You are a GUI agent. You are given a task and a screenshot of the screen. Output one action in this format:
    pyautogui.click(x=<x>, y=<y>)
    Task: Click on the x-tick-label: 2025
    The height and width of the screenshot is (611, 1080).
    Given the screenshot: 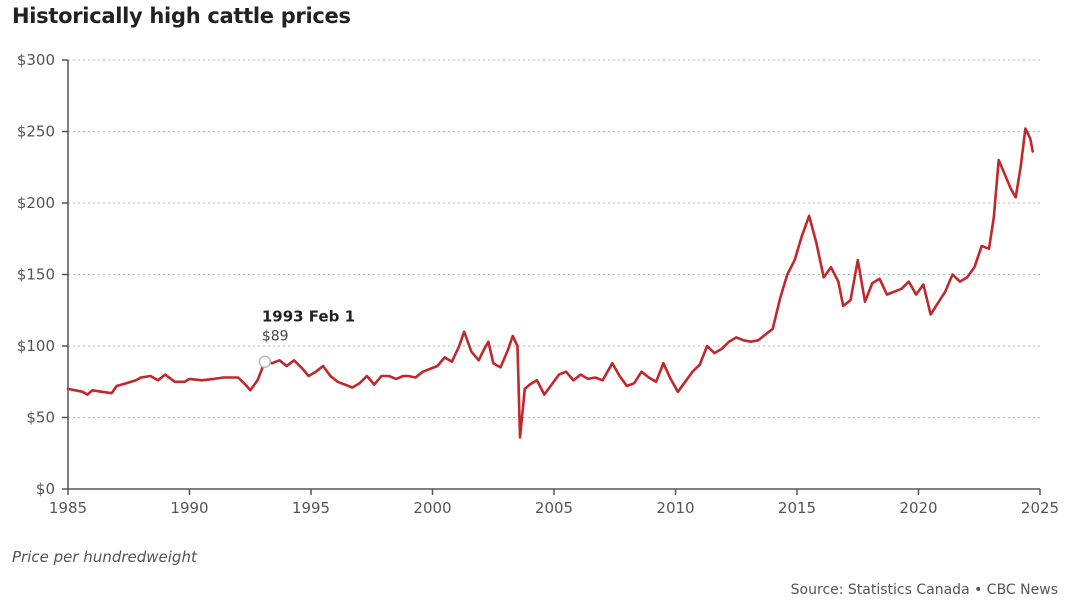 What is the action you would take?
    pyautogui.click(x=1040, y=508)
    